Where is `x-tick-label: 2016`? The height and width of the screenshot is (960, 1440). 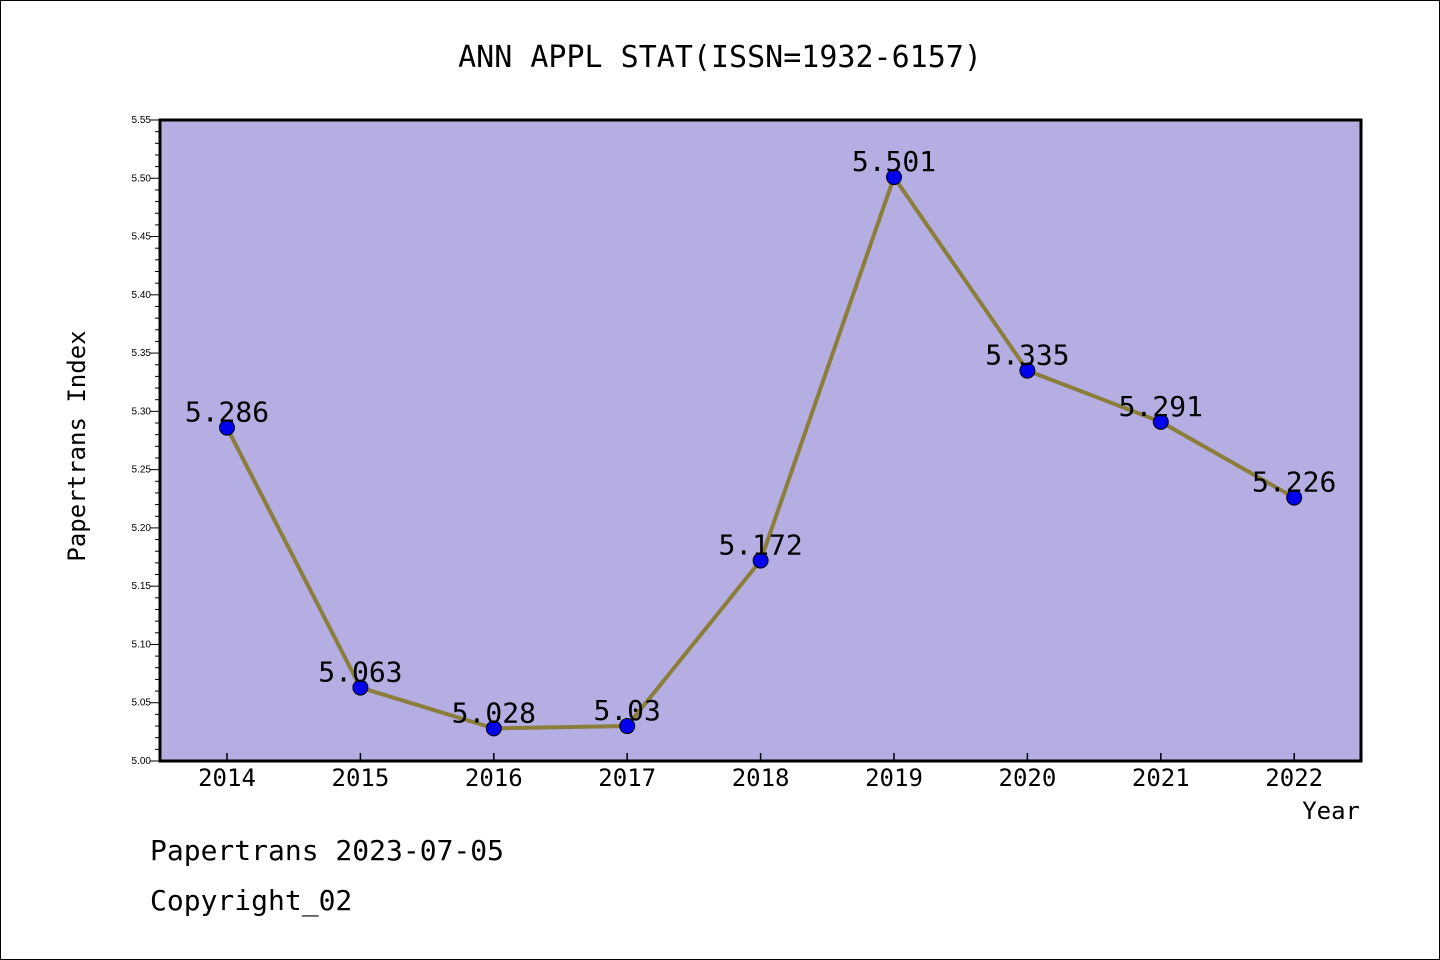 x-tick-label: 2016 is located at coordinates (494, 778).